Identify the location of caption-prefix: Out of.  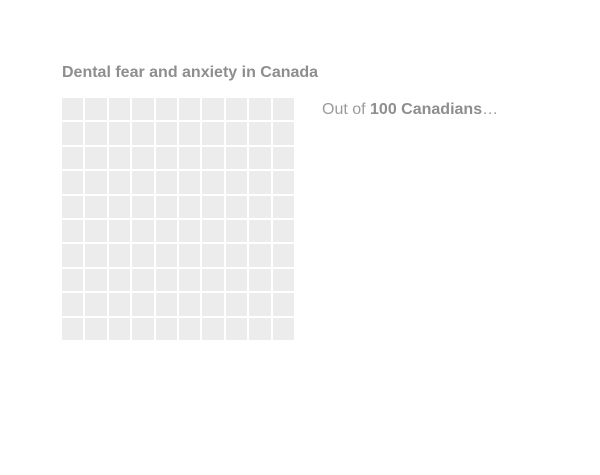
(346, 109).